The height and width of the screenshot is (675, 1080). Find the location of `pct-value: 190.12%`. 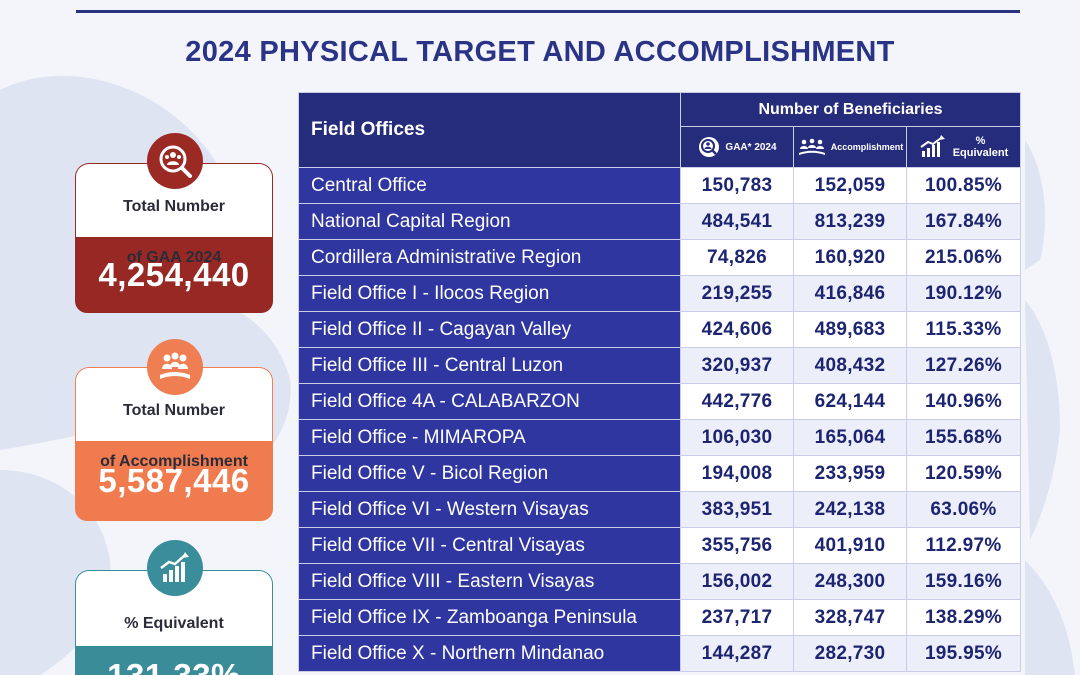

pct-value: 190.12% is located at coordinates (963, 293).